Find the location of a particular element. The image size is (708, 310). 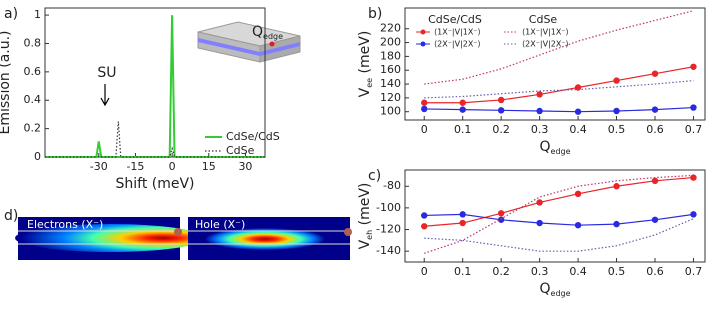

legend-label: ⟨1X⁻|V|1X⁻⟩ is located at coordinates (457, 32).